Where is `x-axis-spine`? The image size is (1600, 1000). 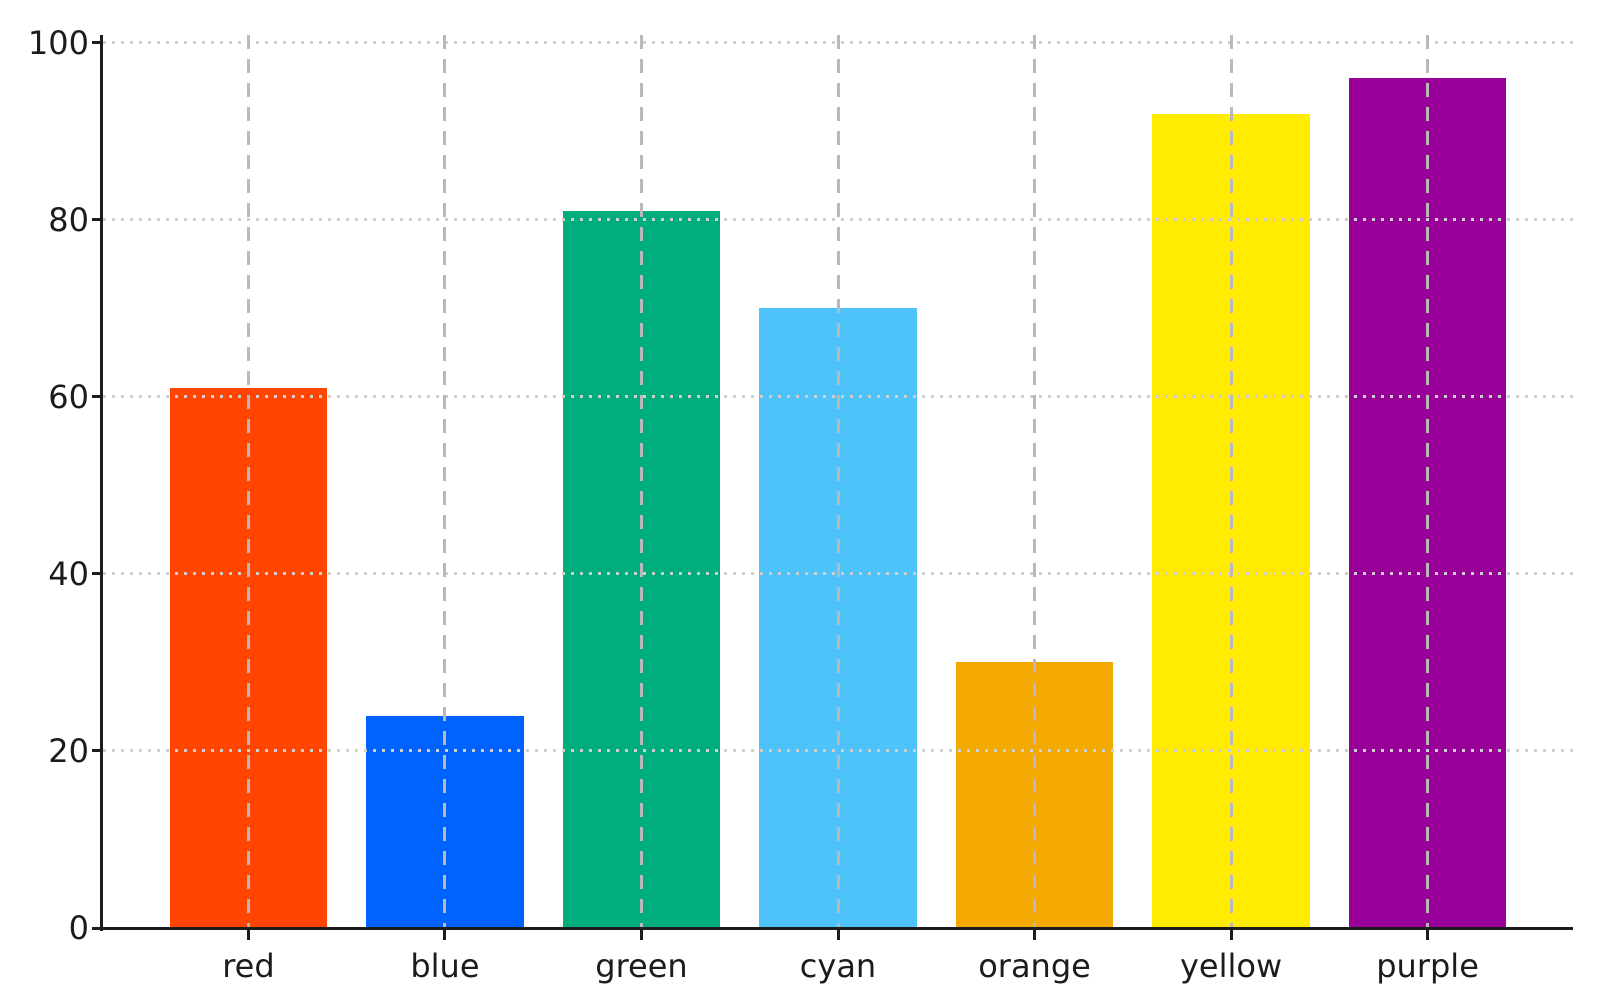
x-axis-spine is located at coordinates (836, 928).